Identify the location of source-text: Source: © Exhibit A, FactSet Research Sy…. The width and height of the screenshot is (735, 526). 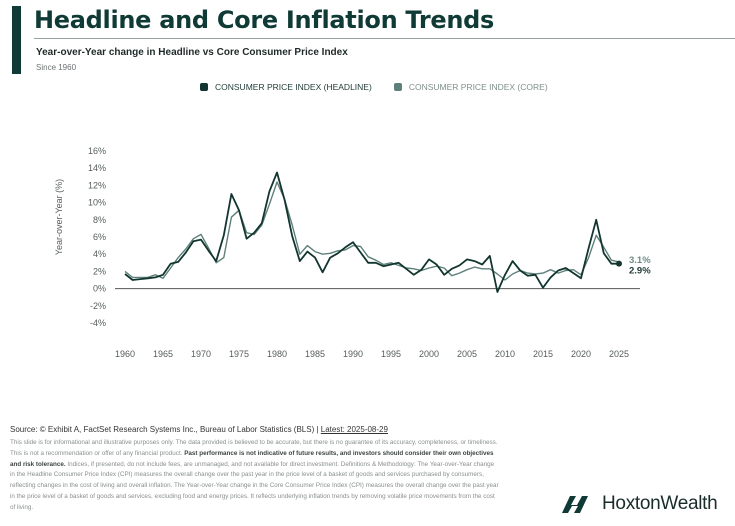
(165, 429).